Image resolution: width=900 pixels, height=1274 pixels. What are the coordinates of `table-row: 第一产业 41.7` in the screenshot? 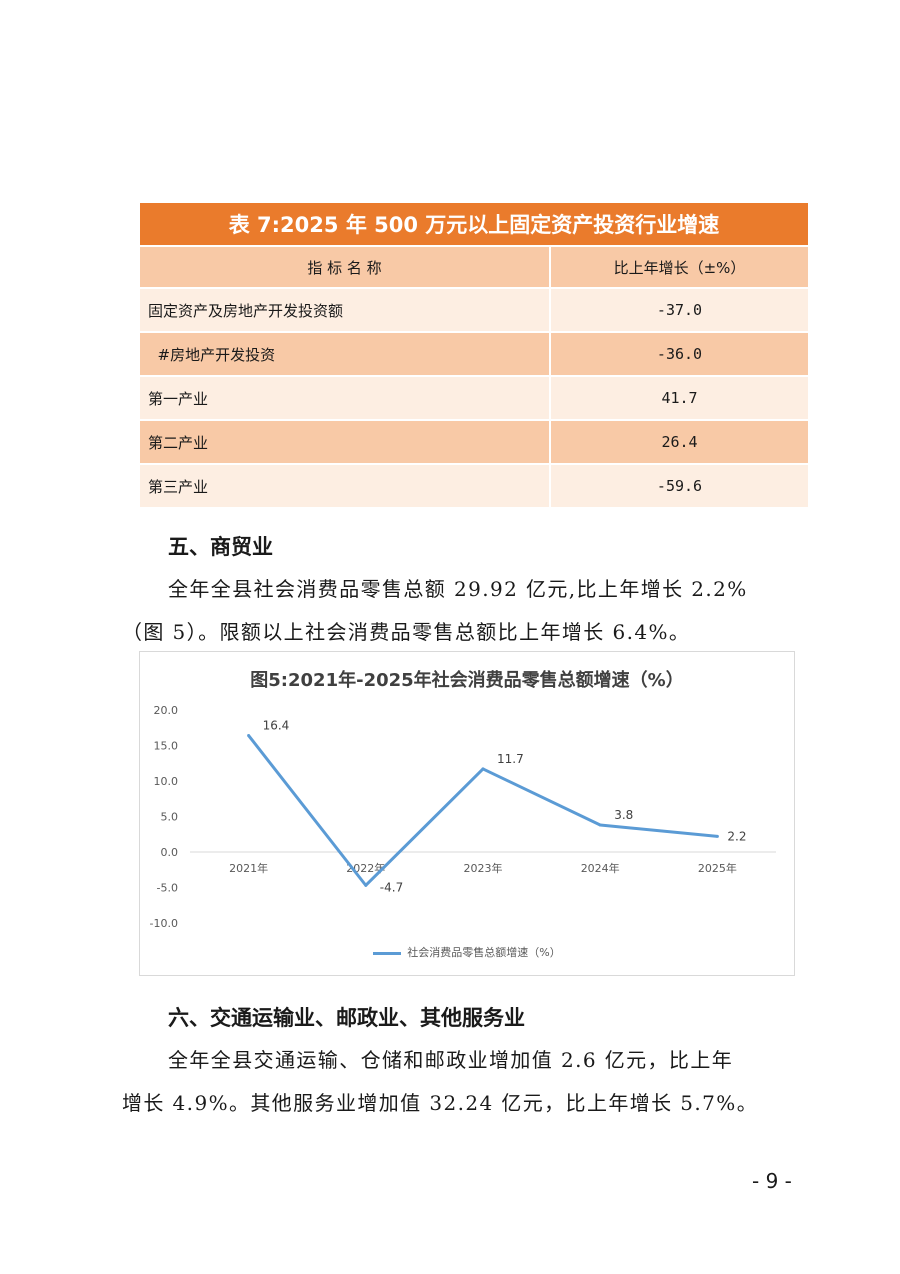 It's located at (474, 397).